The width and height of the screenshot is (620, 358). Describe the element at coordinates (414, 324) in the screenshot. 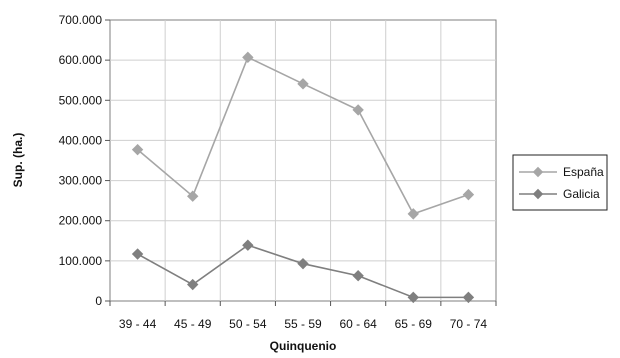

I see `x-tick-label: 65 - 69` at that location.